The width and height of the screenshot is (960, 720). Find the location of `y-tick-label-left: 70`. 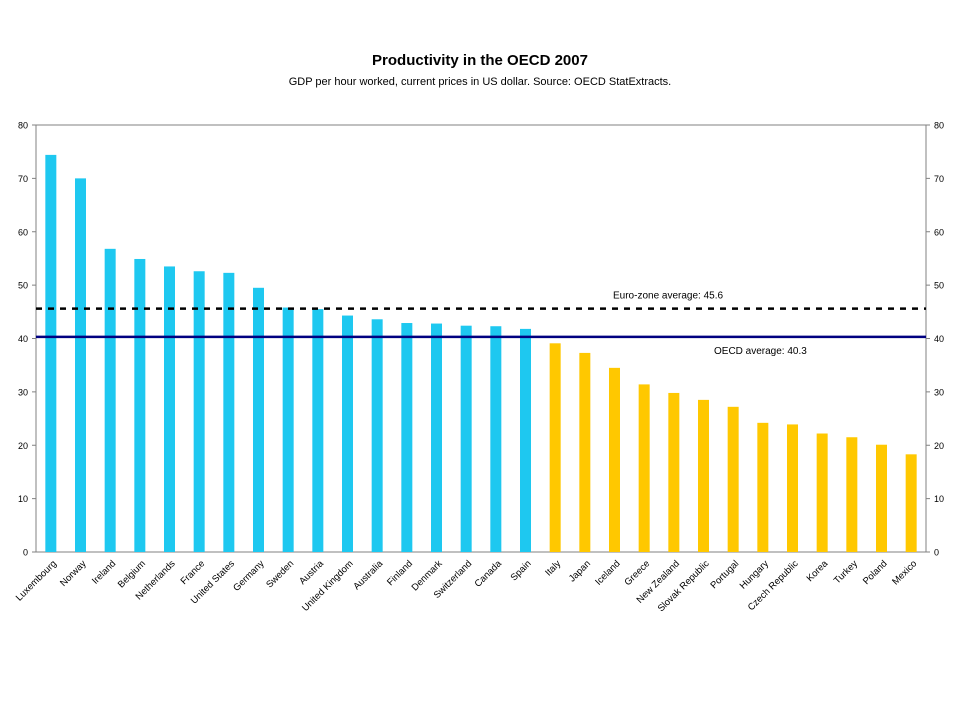

y-tick-label-left: 70 is located at coordinates (23, 179).